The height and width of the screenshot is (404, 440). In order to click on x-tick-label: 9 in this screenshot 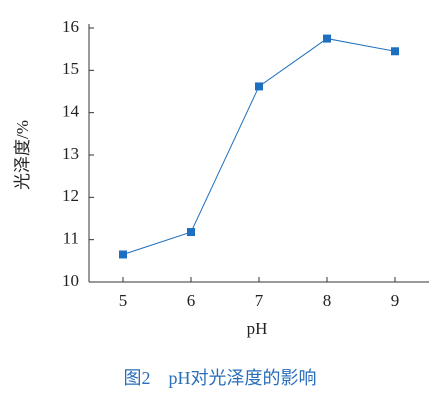, I will do `click(395, 300)`.